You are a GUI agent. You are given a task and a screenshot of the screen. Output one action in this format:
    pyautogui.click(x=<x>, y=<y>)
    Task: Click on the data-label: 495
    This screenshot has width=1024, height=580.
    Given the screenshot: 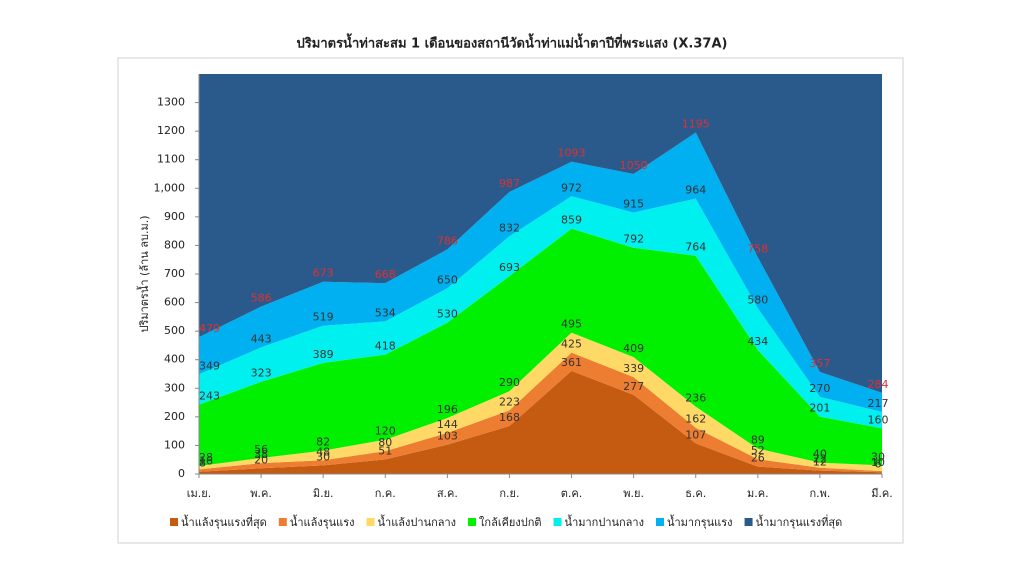 What is the action you would take?
    pyautogui.click(x=571, y=324)
    